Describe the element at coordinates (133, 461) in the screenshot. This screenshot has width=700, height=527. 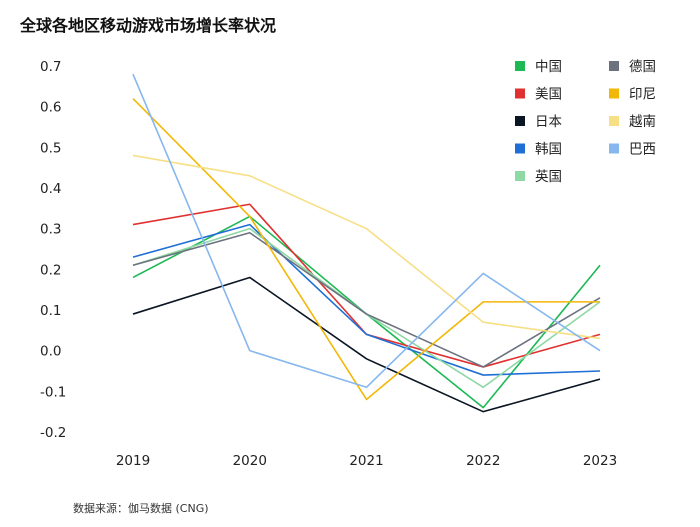
I see `x-tick-label: 2019` at that location.